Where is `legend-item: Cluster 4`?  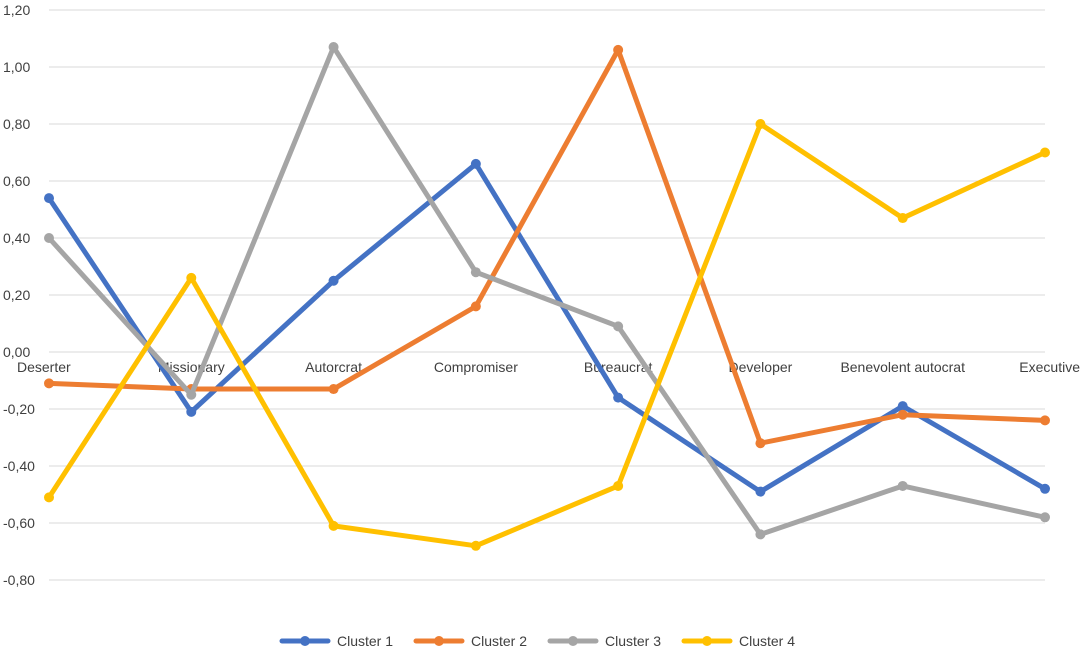 legend-item: Cluster 4 is located at coordinates (738, 641).